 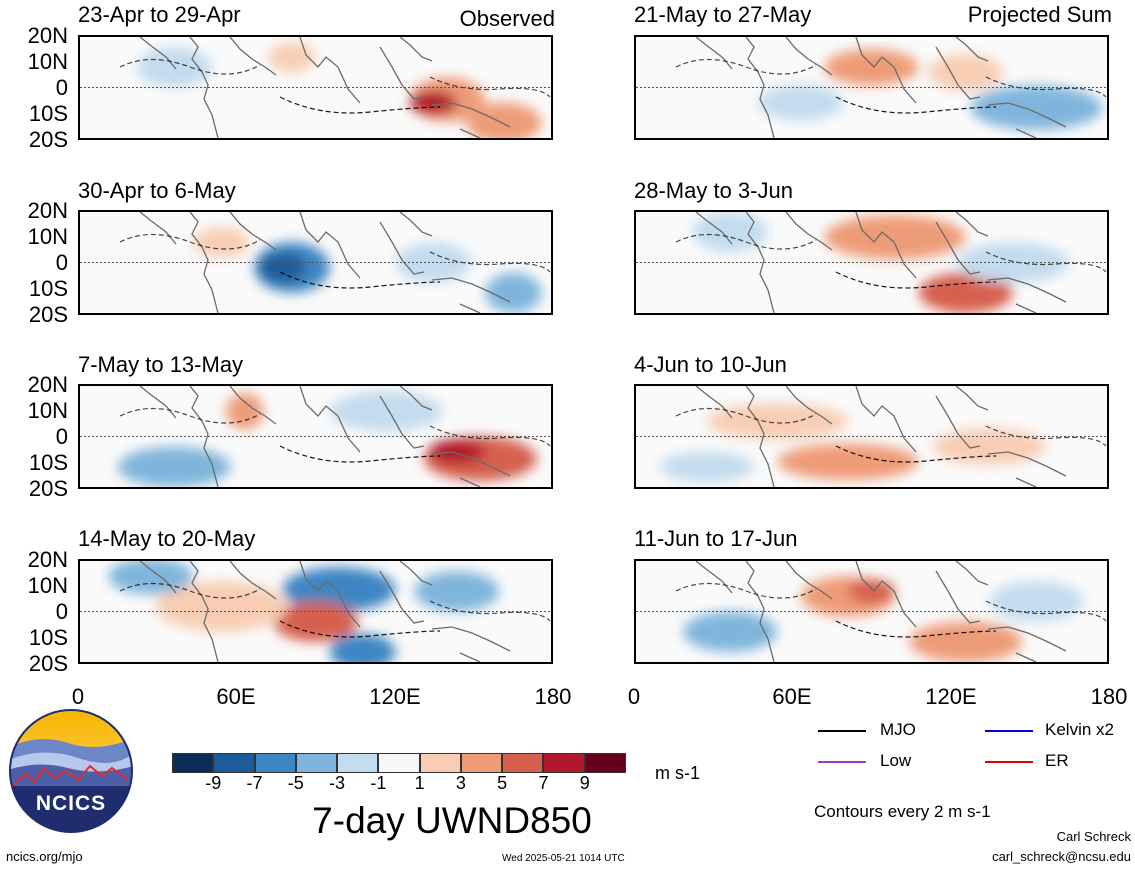 What do you see at coordinates (47, 61) in the screenshot?
I see `lat-label: 10N` at bounding box center [47, 61].